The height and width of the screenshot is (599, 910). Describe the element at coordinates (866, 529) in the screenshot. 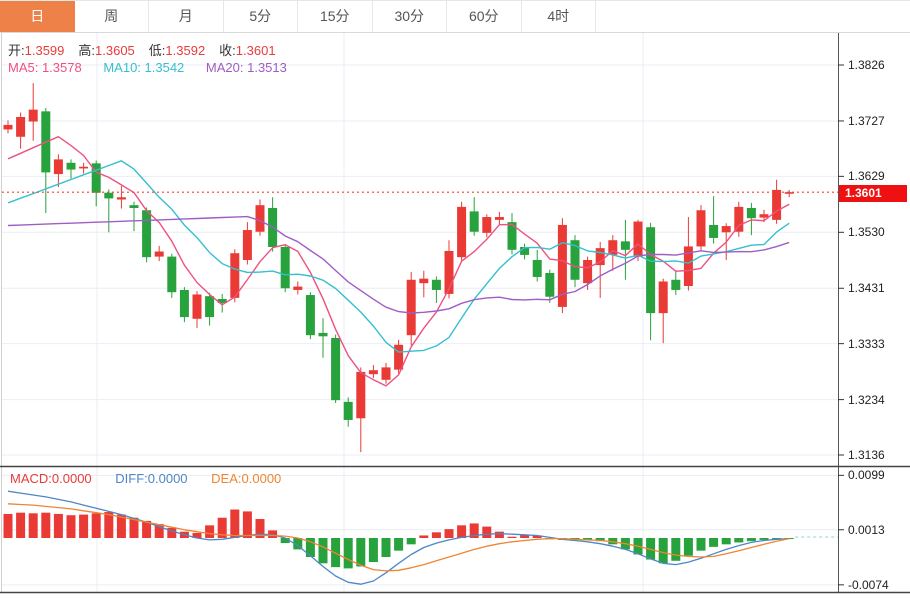

I see `macd-axis-label: 0.0013` at that location.